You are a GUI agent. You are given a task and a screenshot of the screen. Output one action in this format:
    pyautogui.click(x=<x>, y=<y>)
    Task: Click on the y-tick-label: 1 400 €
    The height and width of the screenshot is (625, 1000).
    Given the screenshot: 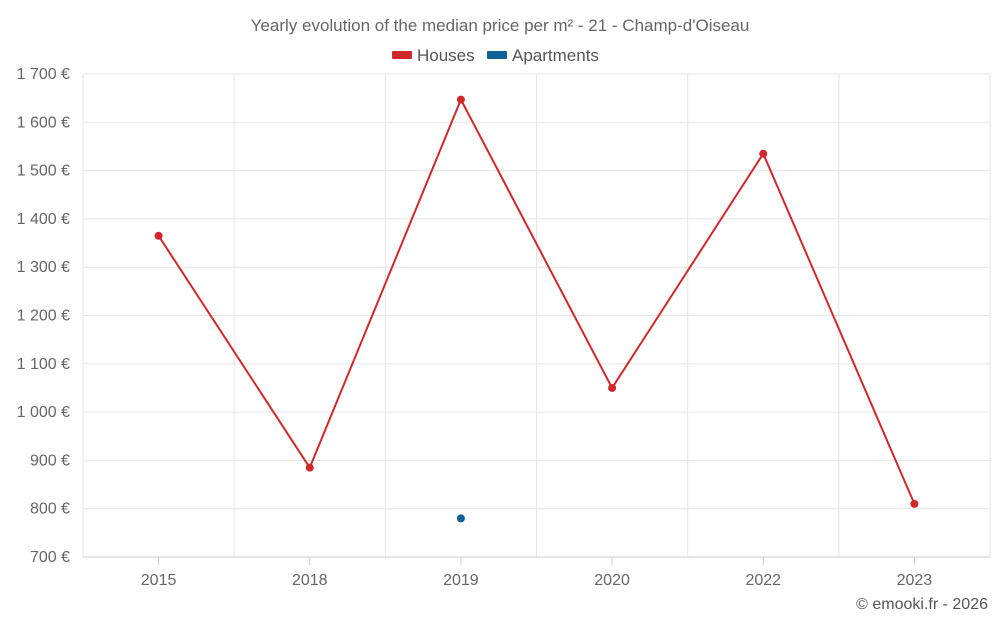 What is the action you would take?
    pyautogui.click(x=43, y=219)
    